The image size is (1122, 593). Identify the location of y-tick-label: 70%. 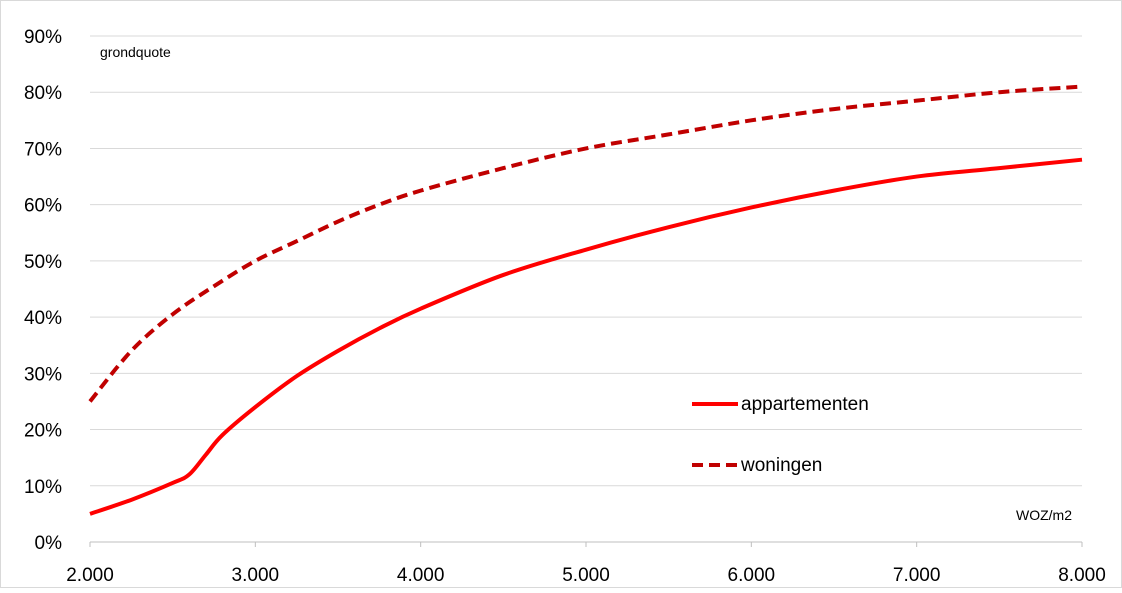
(43, 149).